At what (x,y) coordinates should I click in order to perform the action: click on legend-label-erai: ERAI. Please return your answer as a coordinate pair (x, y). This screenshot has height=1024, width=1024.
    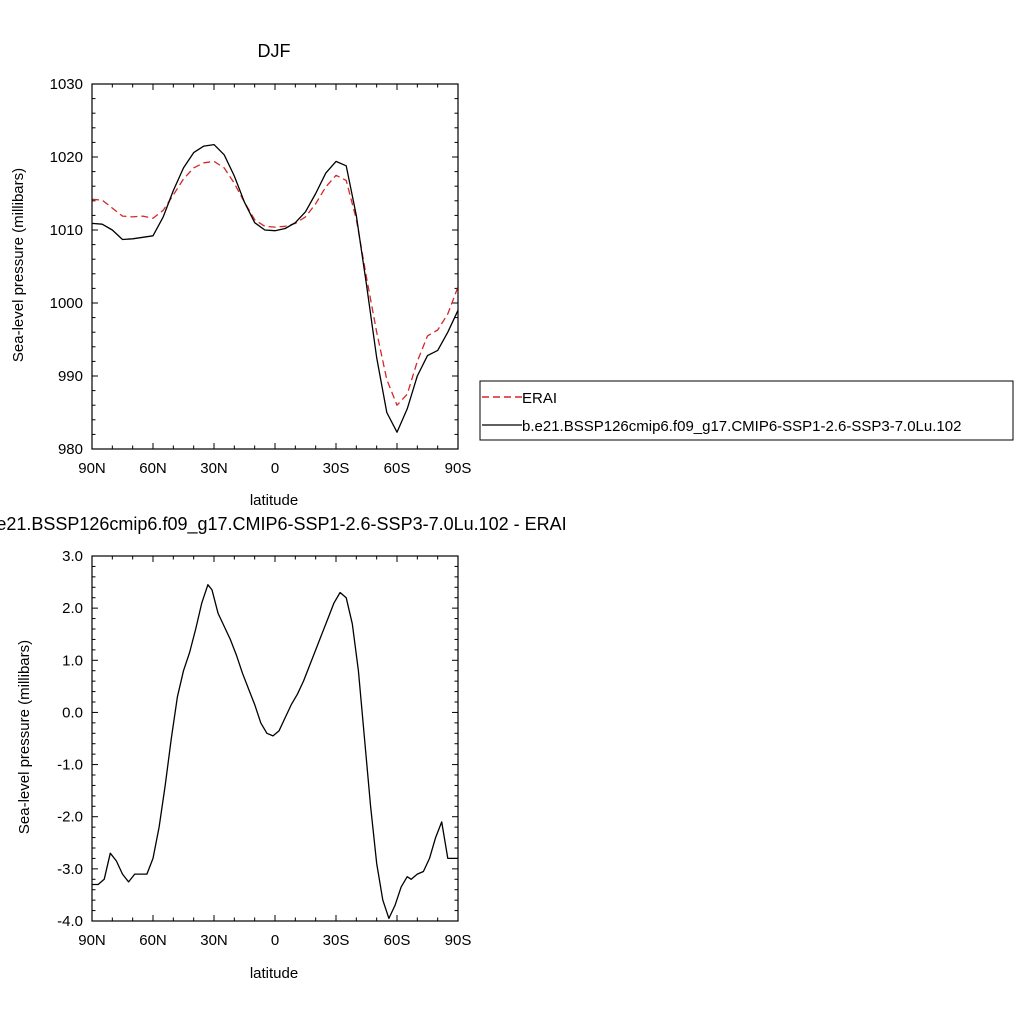
    Looking at the image, I should click on (539, 398).